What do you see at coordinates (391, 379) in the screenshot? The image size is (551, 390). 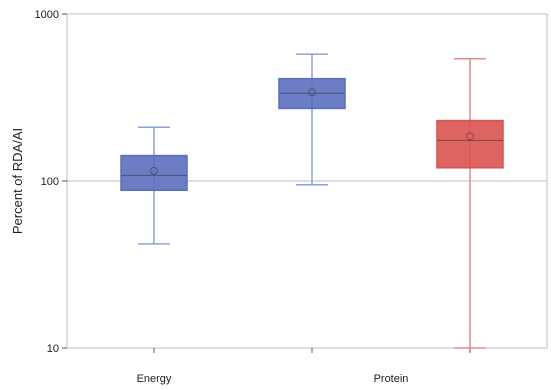 I see `x-group-label: Protein` at bounding box center [391, 379].